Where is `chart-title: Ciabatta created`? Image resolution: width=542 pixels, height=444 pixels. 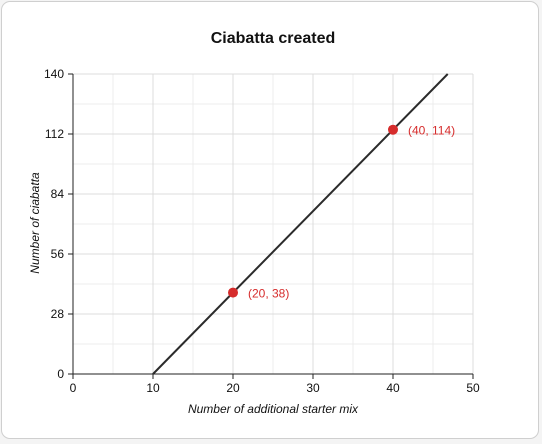 chart-title: Ciabatta created is located at coordinates (273, 38).